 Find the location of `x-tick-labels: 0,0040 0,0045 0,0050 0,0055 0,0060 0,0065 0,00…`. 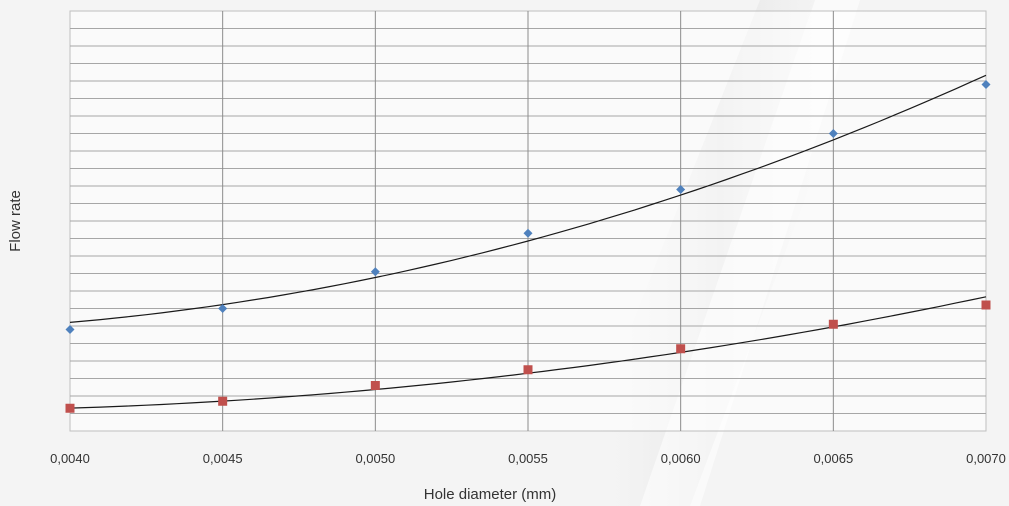

x-tick-labels: 0,0040 0,0045 0,0050 0,0055 0,0060 0,0065 0,00… is located at coordinates (528, 458).